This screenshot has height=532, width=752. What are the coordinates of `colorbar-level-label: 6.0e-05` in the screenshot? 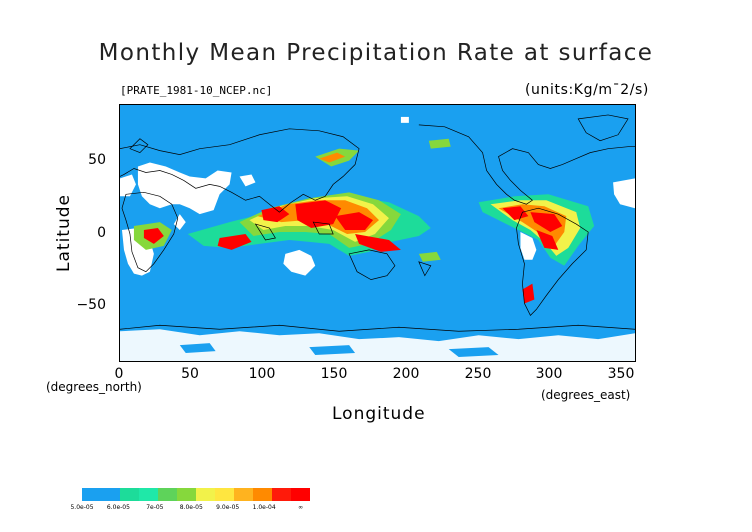 It's located at (118, 507).